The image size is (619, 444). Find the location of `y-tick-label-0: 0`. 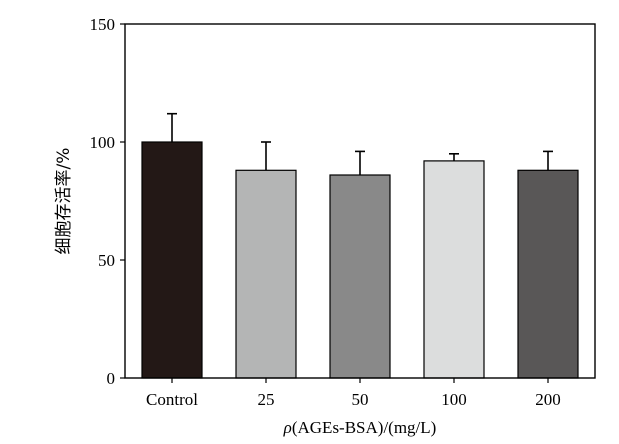

y-tick-label-0: 0 is located at coordinates (111, 378).